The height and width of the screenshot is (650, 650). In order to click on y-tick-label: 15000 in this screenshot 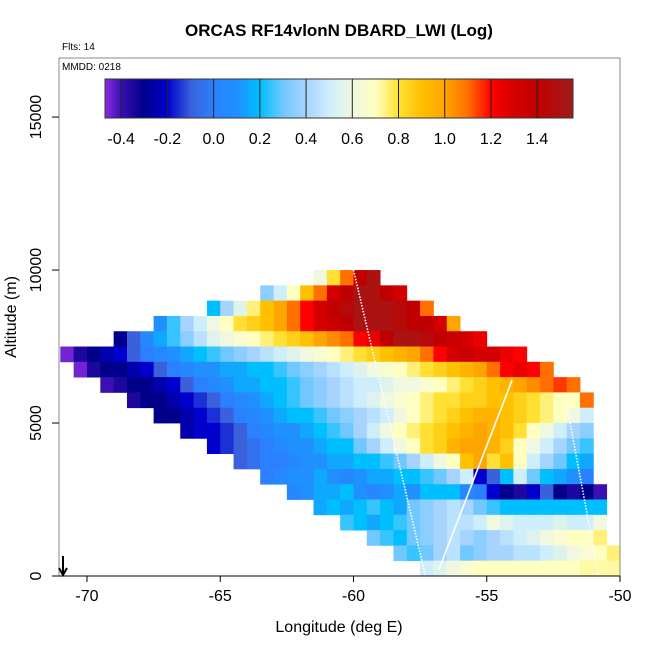, I will do `click(36, 117)`.